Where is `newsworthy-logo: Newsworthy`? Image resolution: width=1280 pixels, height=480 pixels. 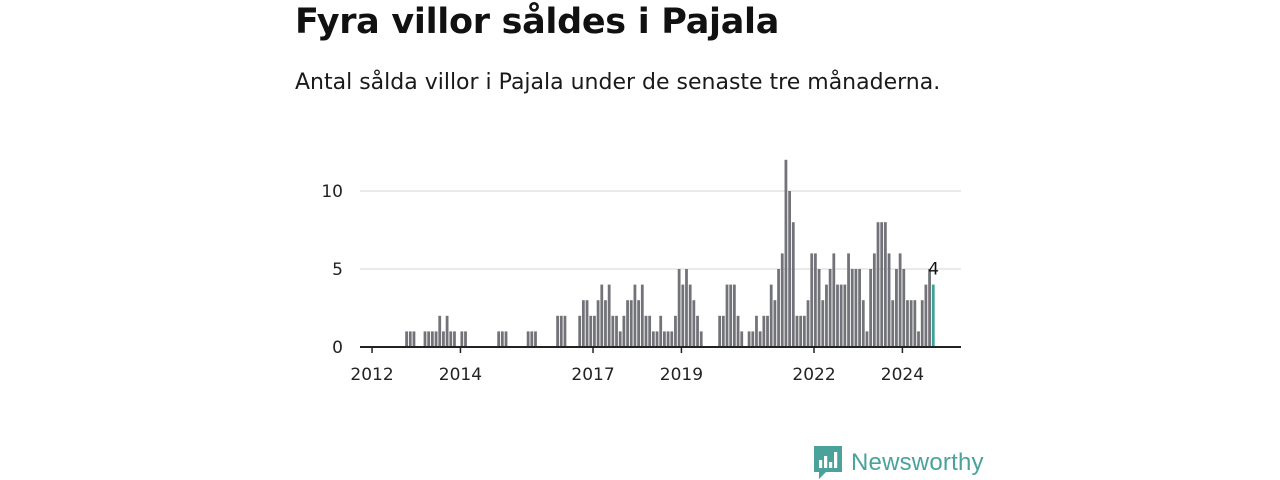 newsworthy-logo: Newsworthy is located at coordinates (899, 463).